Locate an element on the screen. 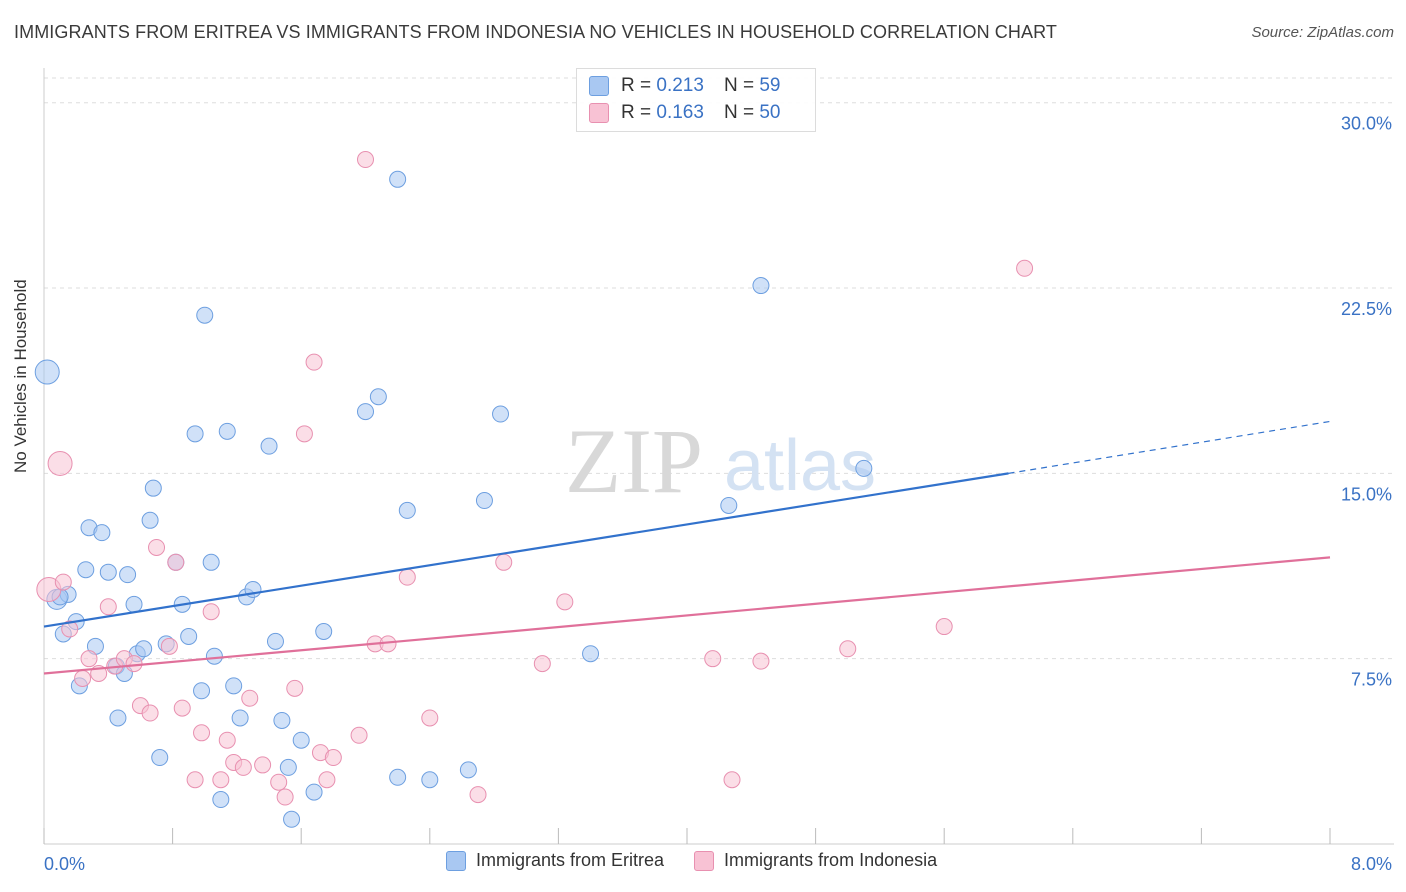 Image resolution: width=1406 pixels, height=892 pixels. trend-line-indonesia is located at coordinates (687, 615).